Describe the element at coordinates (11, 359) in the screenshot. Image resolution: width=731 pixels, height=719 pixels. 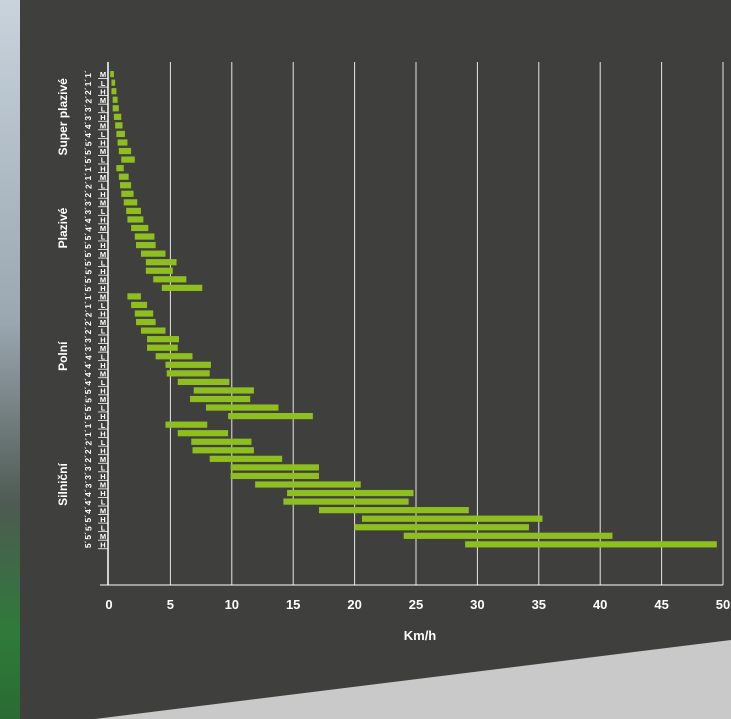
I see `background-photo-strip` at that location.